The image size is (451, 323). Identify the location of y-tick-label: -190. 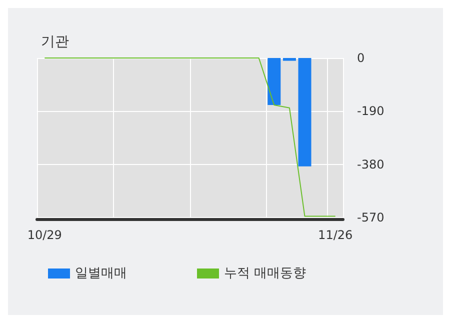
(370, 111).